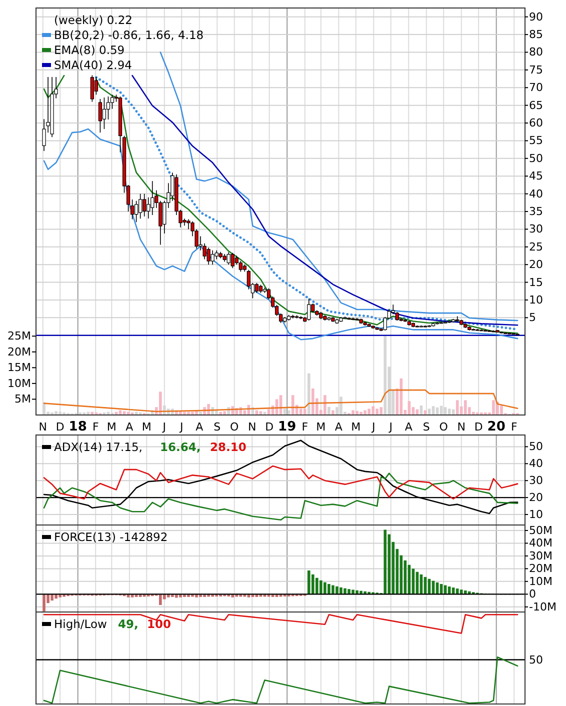 This screenshot has width=566, height=706. I want to click on y-tick-label: 65, so click(536, 105).